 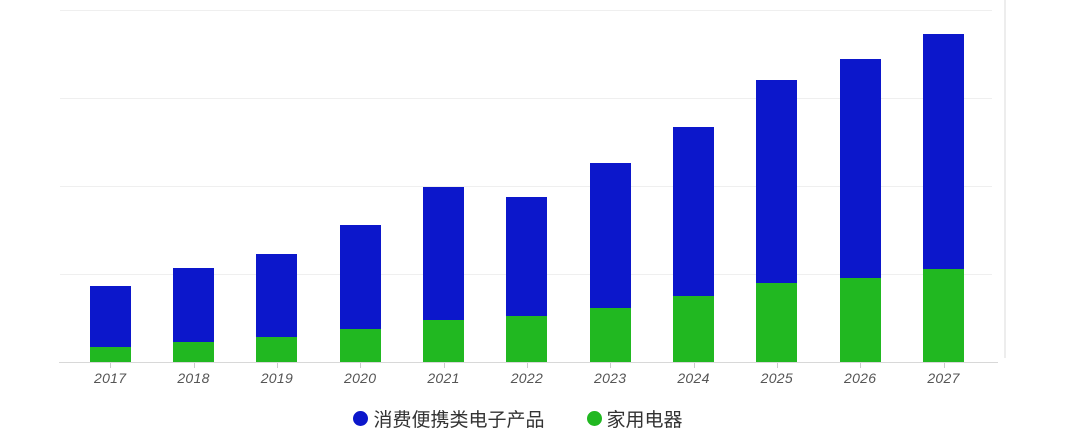 I want to click on x-axis-label: 2018, so click(x=193, y=378).